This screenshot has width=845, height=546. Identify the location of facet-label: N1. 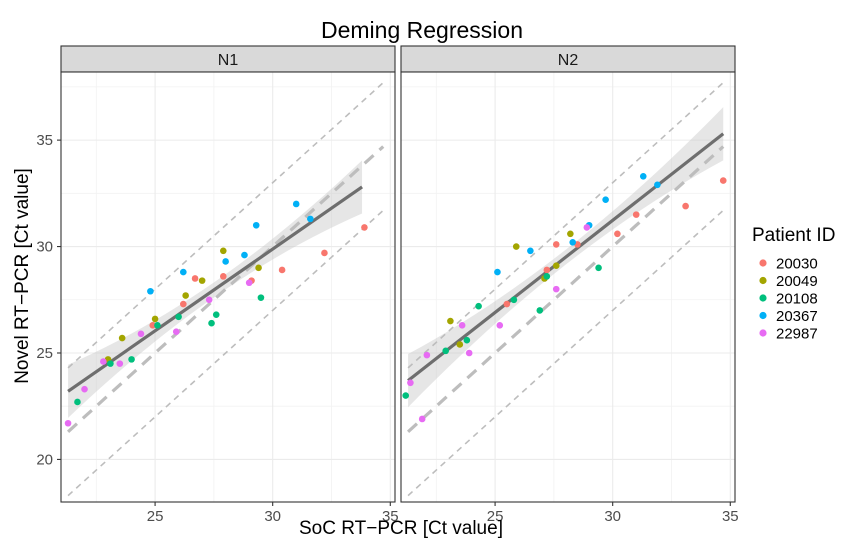
(228, 60).